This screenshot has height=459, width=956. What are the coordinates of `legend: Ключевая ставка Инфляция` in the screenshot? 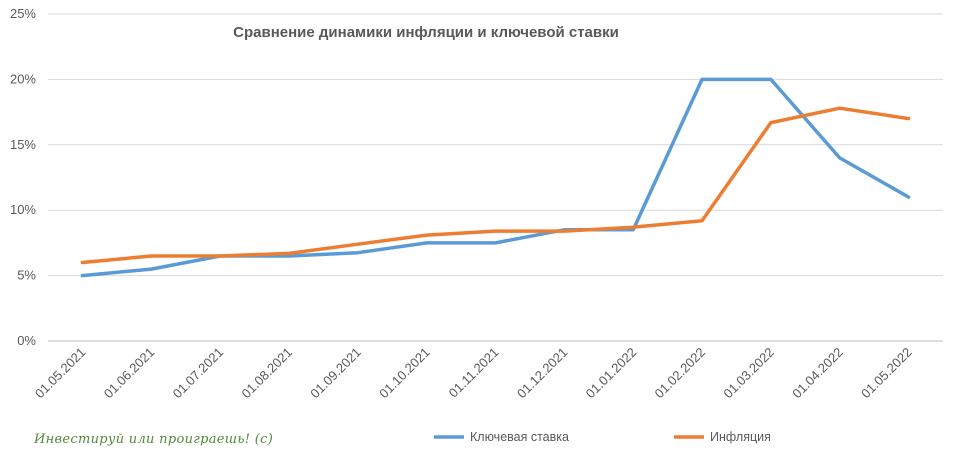 It's located at (602, 437).